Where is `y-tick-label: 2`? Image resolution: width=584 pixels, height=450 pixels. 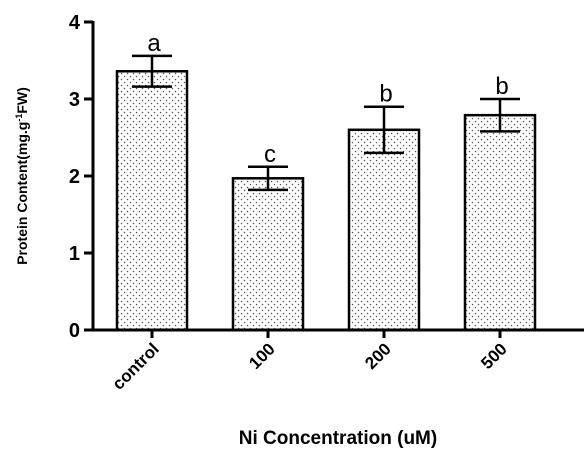
y-tick-label: 2 is located at coordinates (74, 177).